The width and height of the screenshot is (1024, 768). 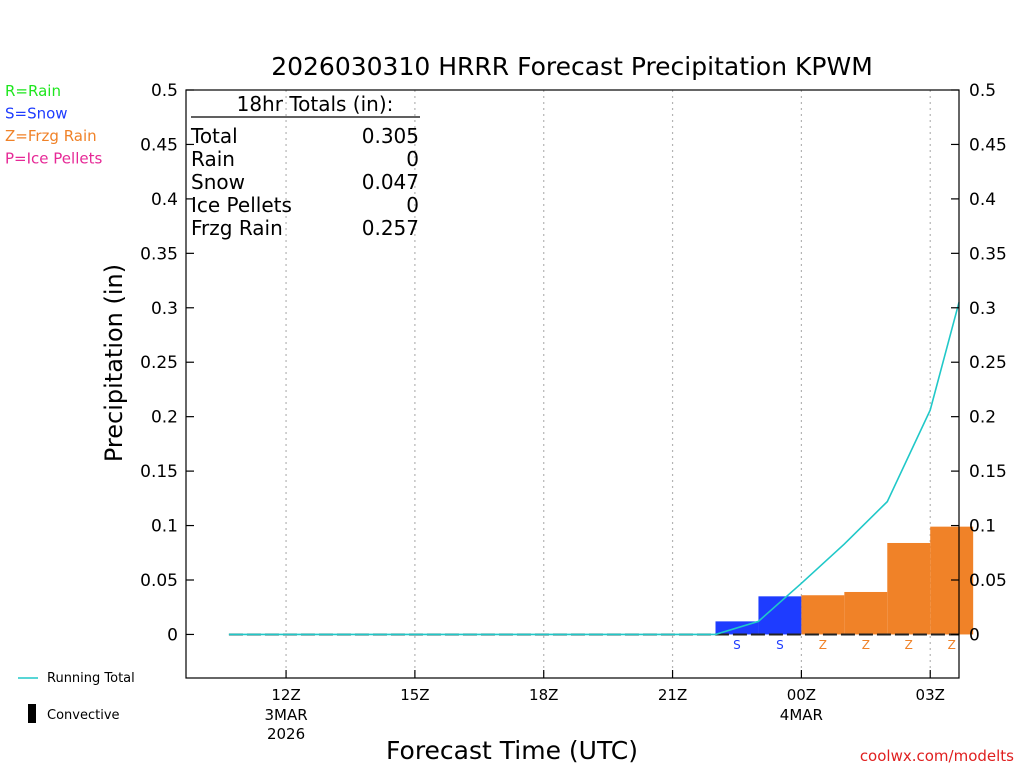 I want to click on totals-row-label: Frzg Rain, so click(x=237, y=228).